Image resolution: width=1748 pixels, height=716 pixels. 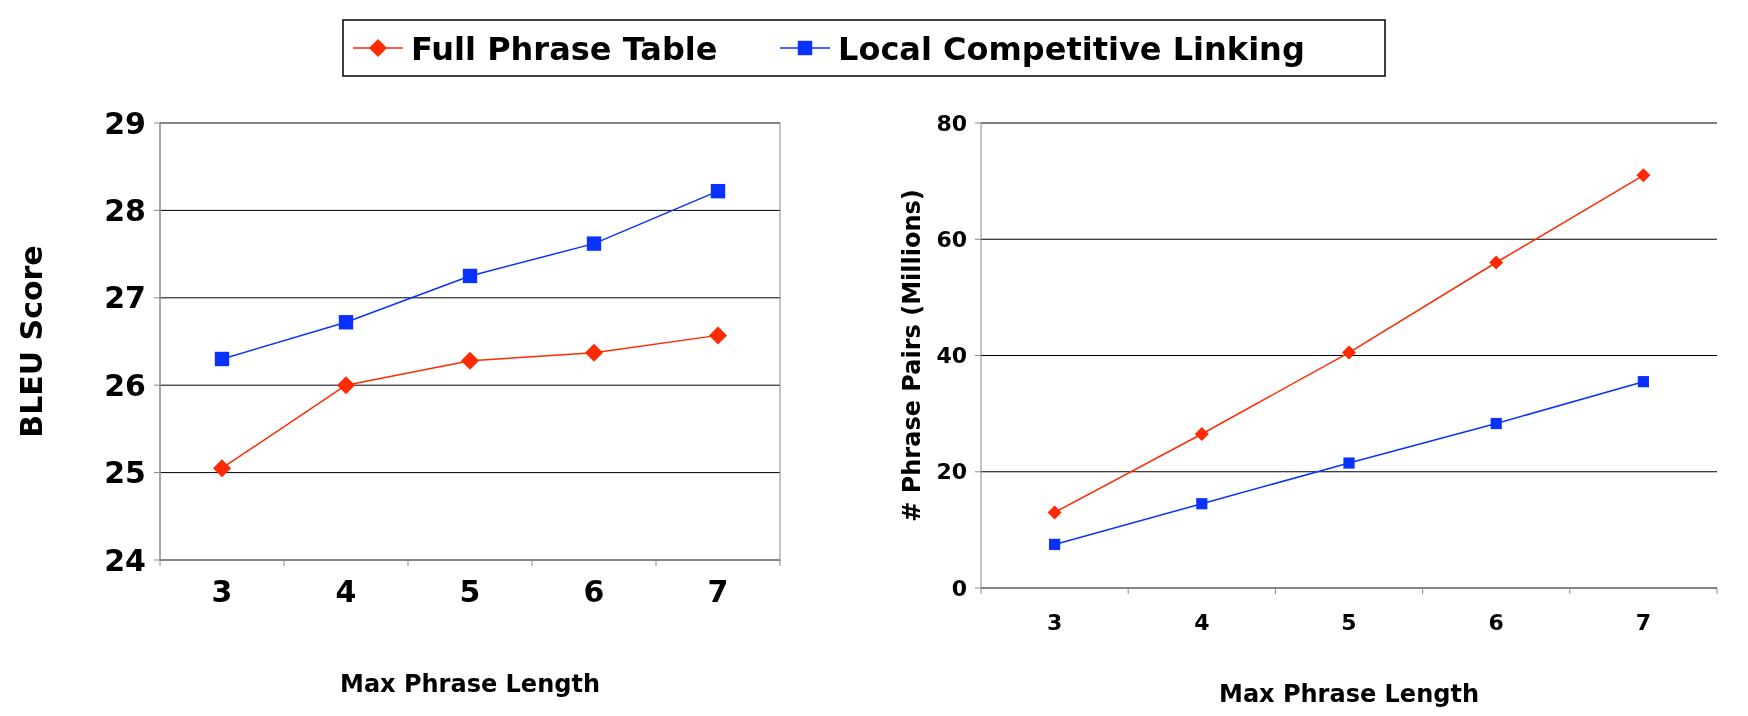 I want to click on y-tick-label: 28, so click(x=125, y=210).